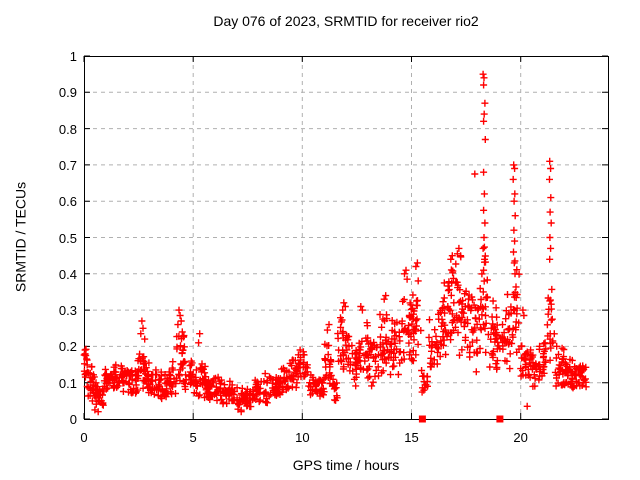 The image size is (640, 480). What do you see at coordinates (67, 347) in the screenshot?
I see `y-tick-label: 0.2` at bounding box center [67, 347].